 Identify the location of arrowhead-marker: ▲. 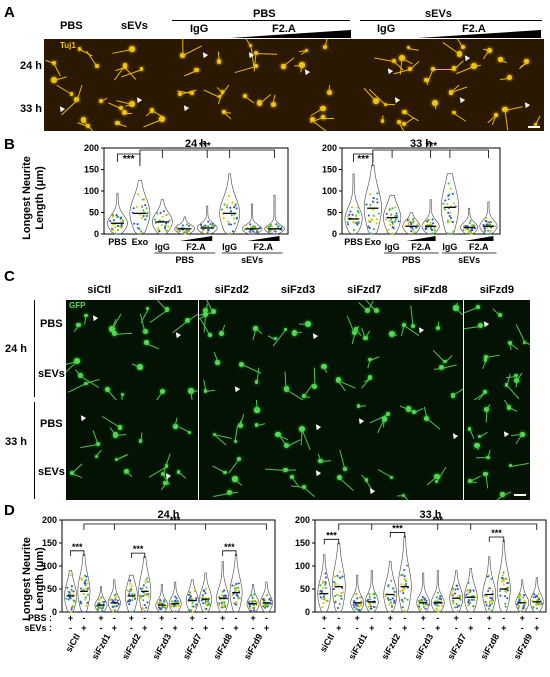
(314, 335).